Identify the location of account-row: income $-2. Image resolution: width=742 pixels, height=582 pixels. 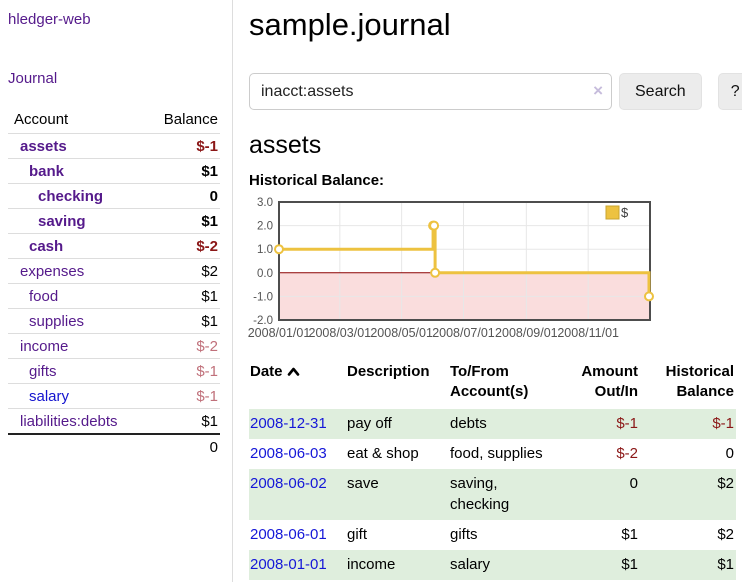
(114, 346).